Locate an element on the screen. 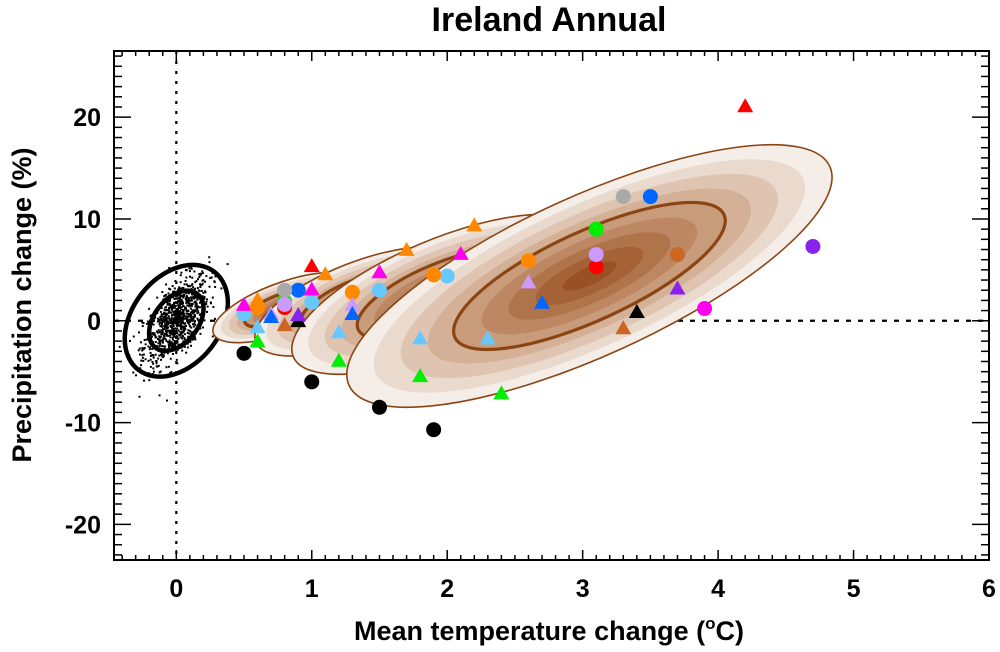 This screenshot has height=652, width=1000. x-tick-label: 4 is located at coordinates (718, 589).